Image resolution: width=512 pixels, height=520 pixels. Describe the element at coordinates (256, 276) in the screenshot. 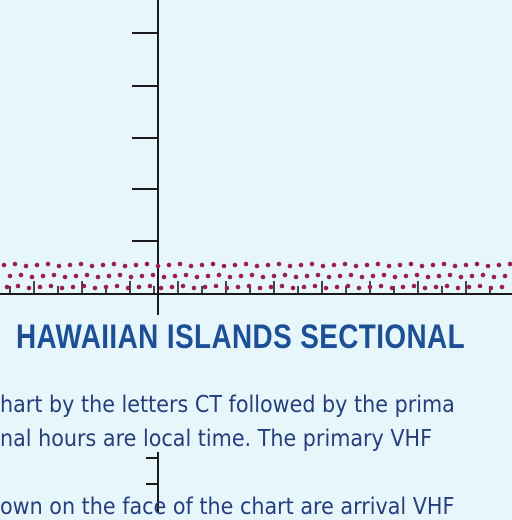

I see `boundary-dot-band` at that location.